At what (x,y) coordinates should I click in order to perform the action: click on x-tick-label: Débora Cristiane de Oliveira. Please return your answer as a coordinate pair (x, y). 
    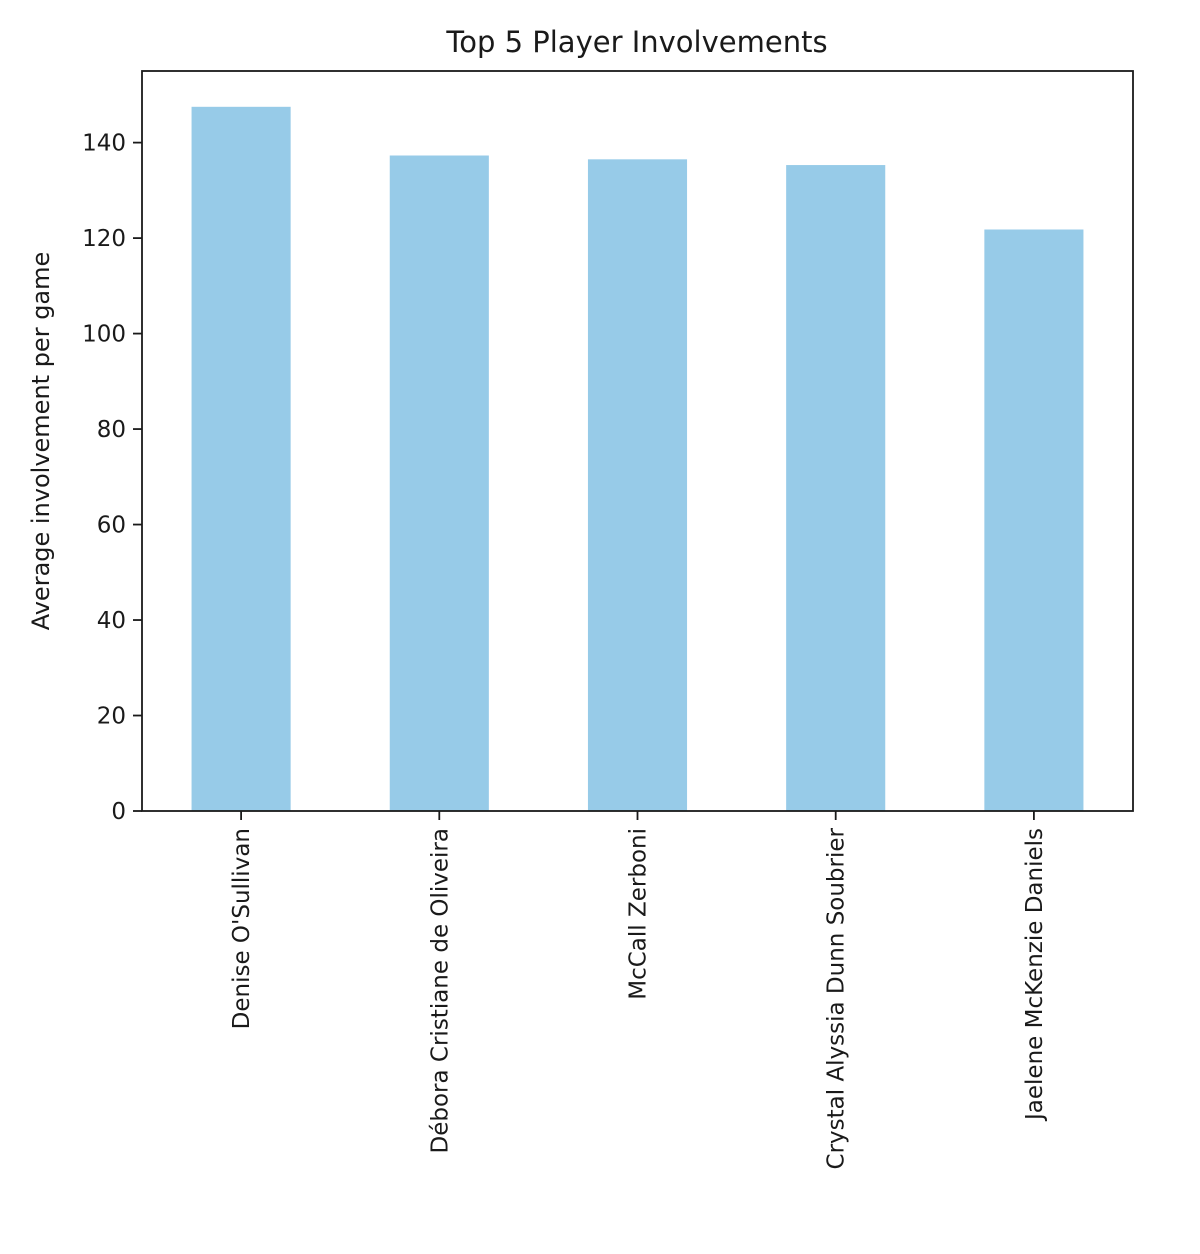
    Looking at the image, I should click on (440, 990).